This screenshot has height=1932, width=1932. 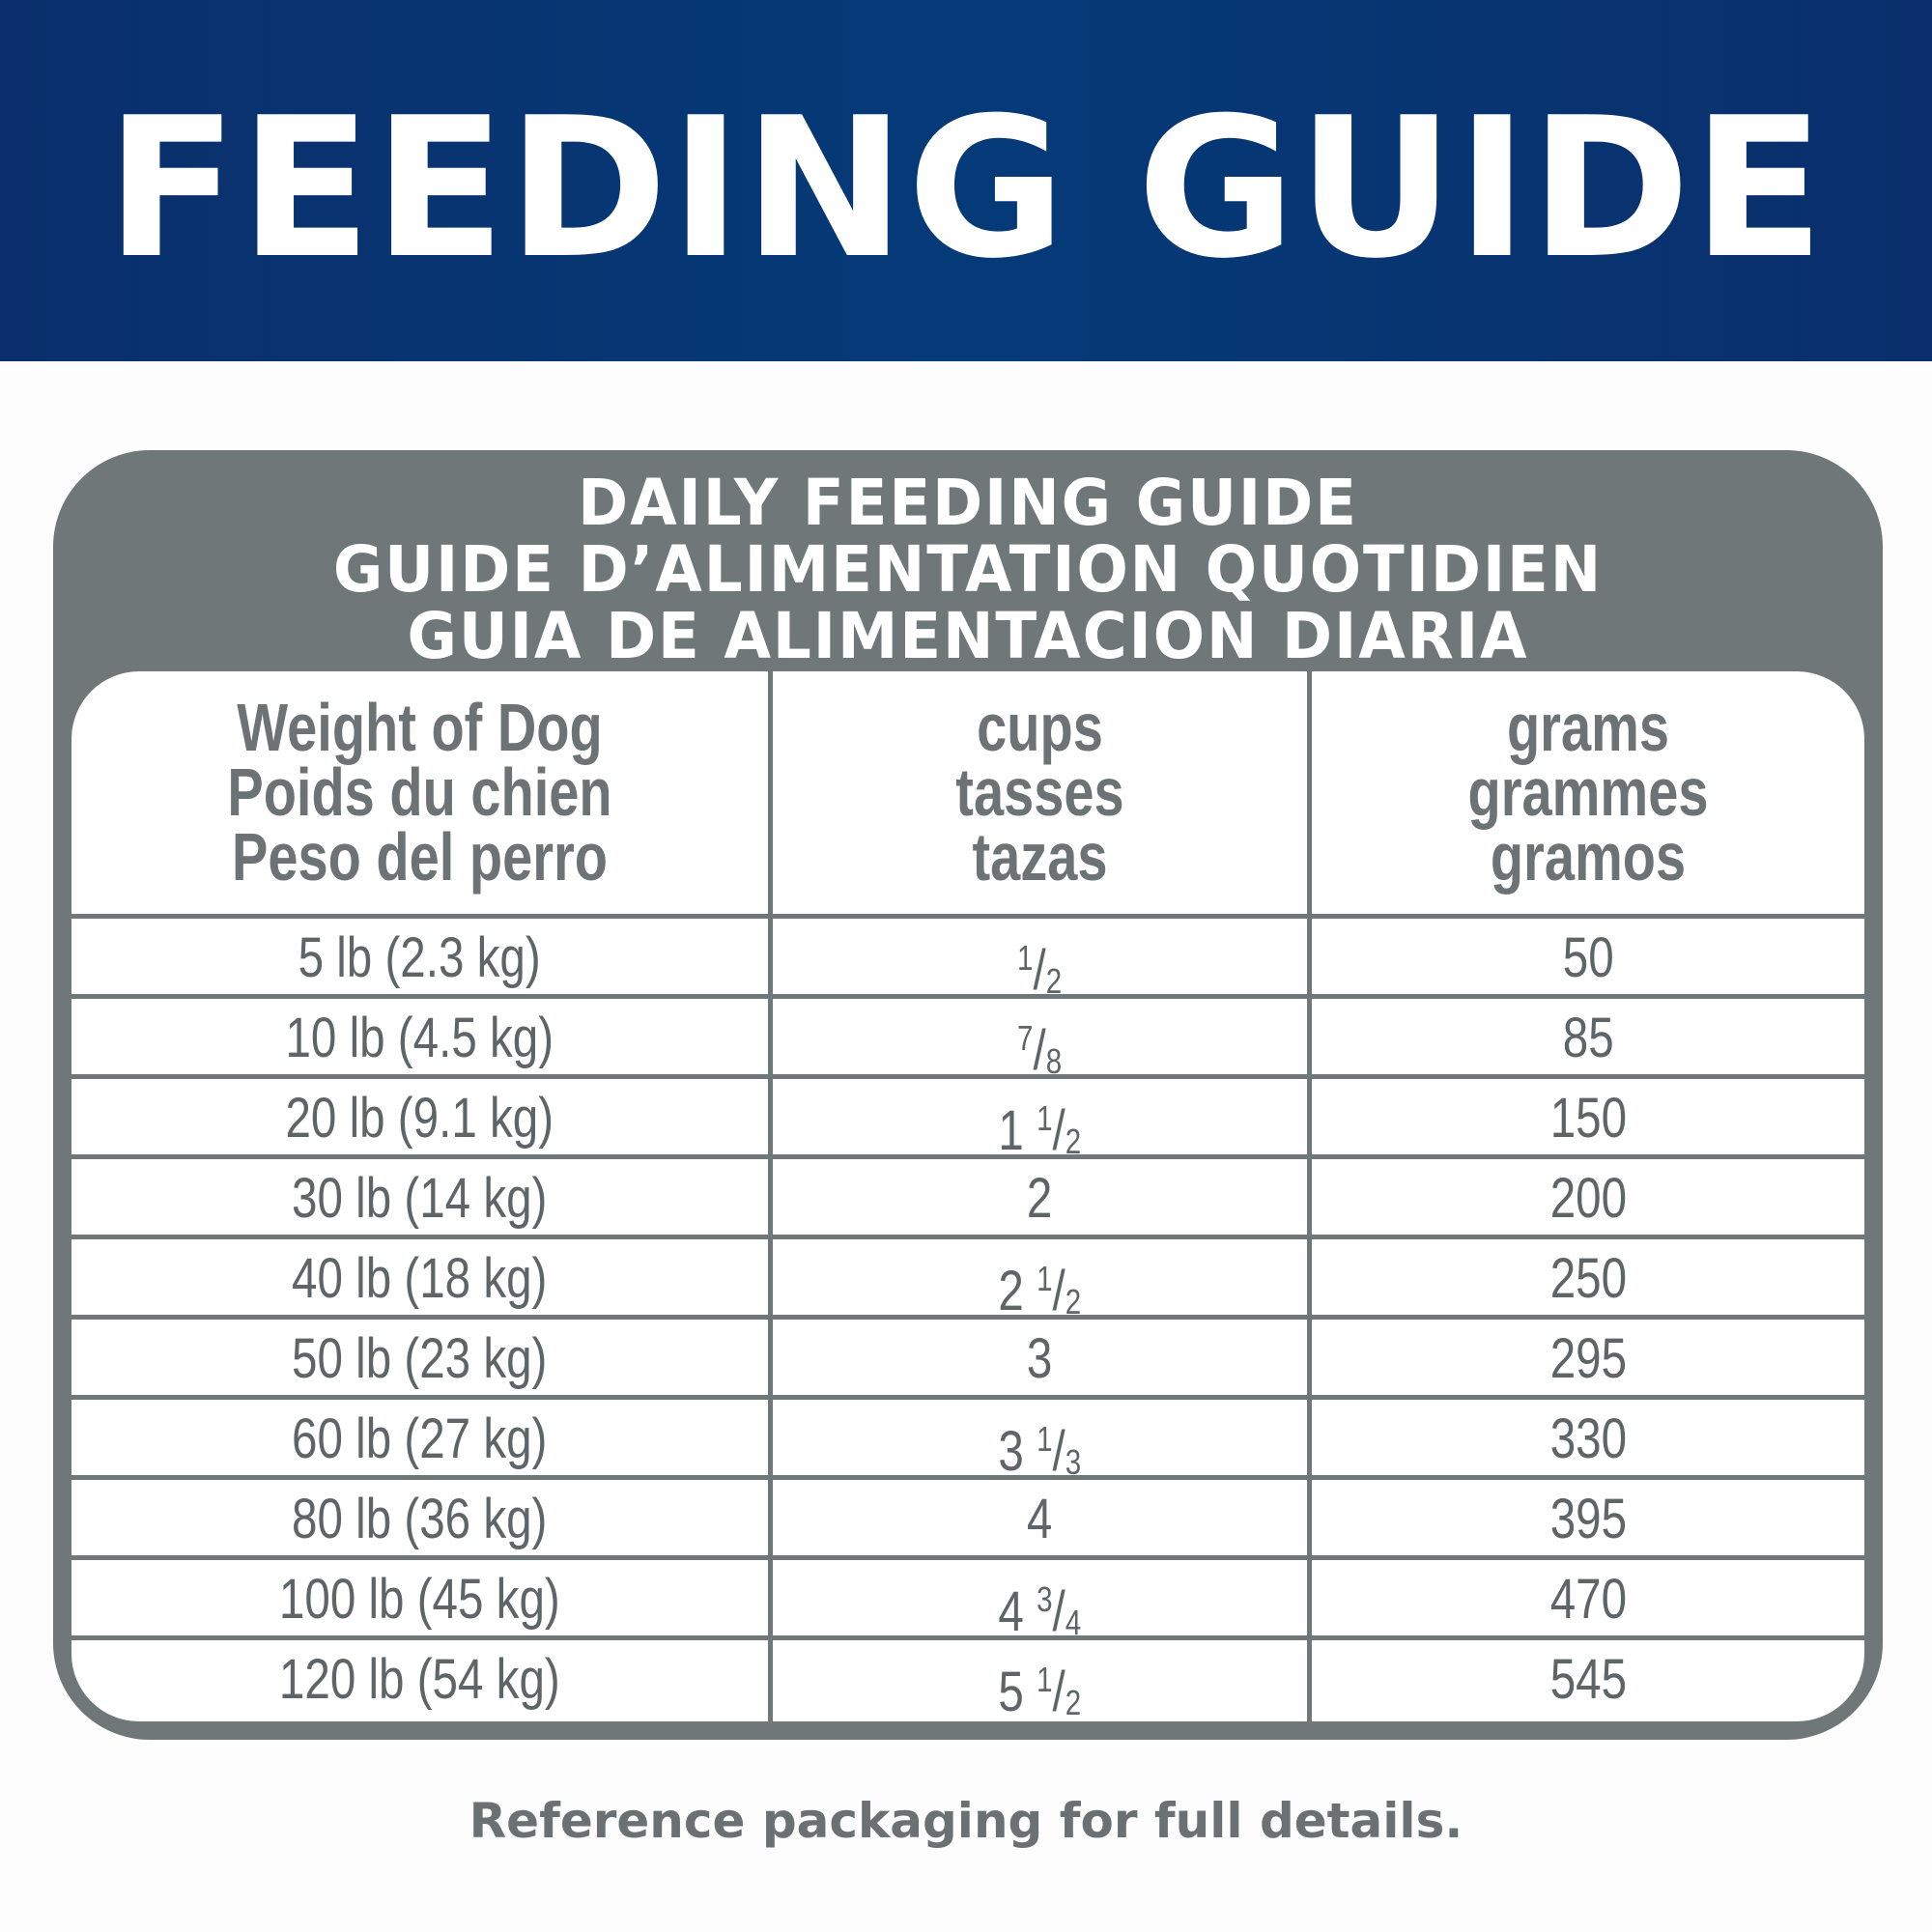 I want to click on grams-cell: 295, so click(x=1588, y=1357).